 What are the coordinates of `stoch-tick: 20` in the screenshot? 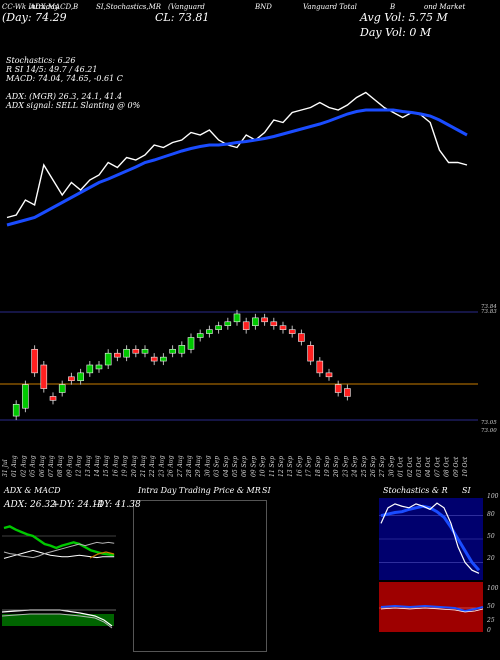 It's located at (490, 558).